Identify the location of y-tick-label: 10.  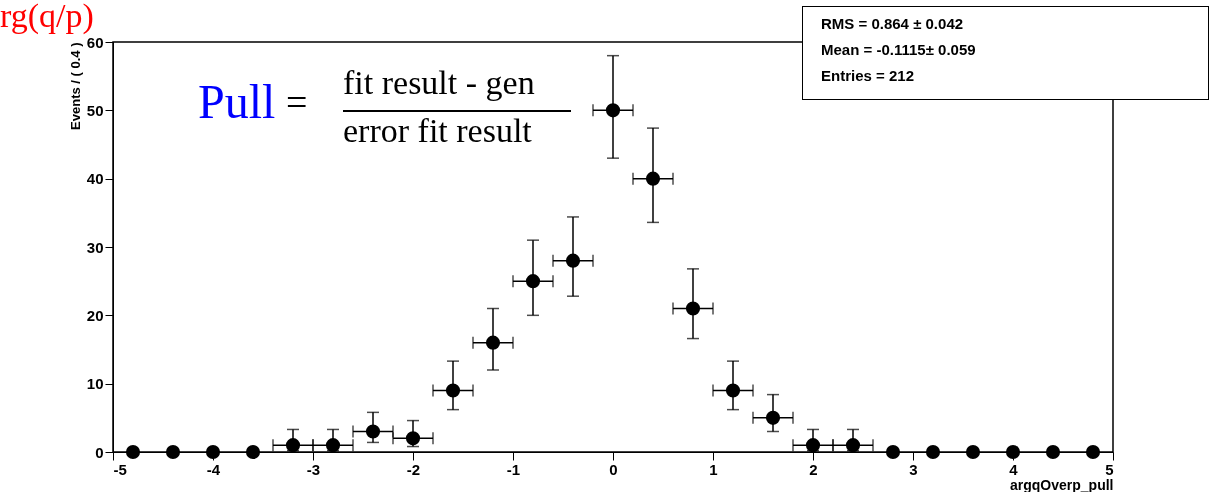
(95, 384).